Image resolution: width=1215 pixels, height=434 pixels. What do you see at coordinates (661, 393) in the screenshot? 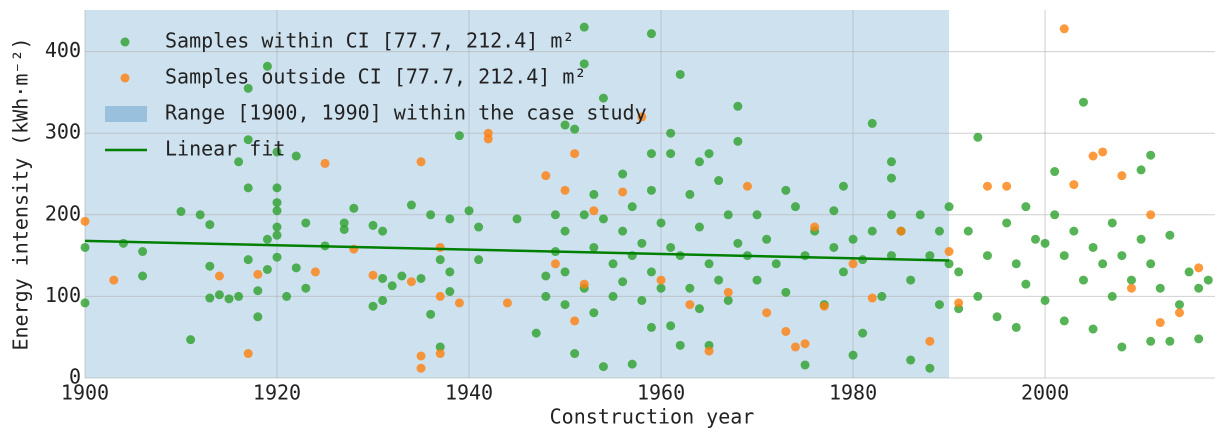
I see `x-tick-label: 1960` at bounding box center [661, 393].